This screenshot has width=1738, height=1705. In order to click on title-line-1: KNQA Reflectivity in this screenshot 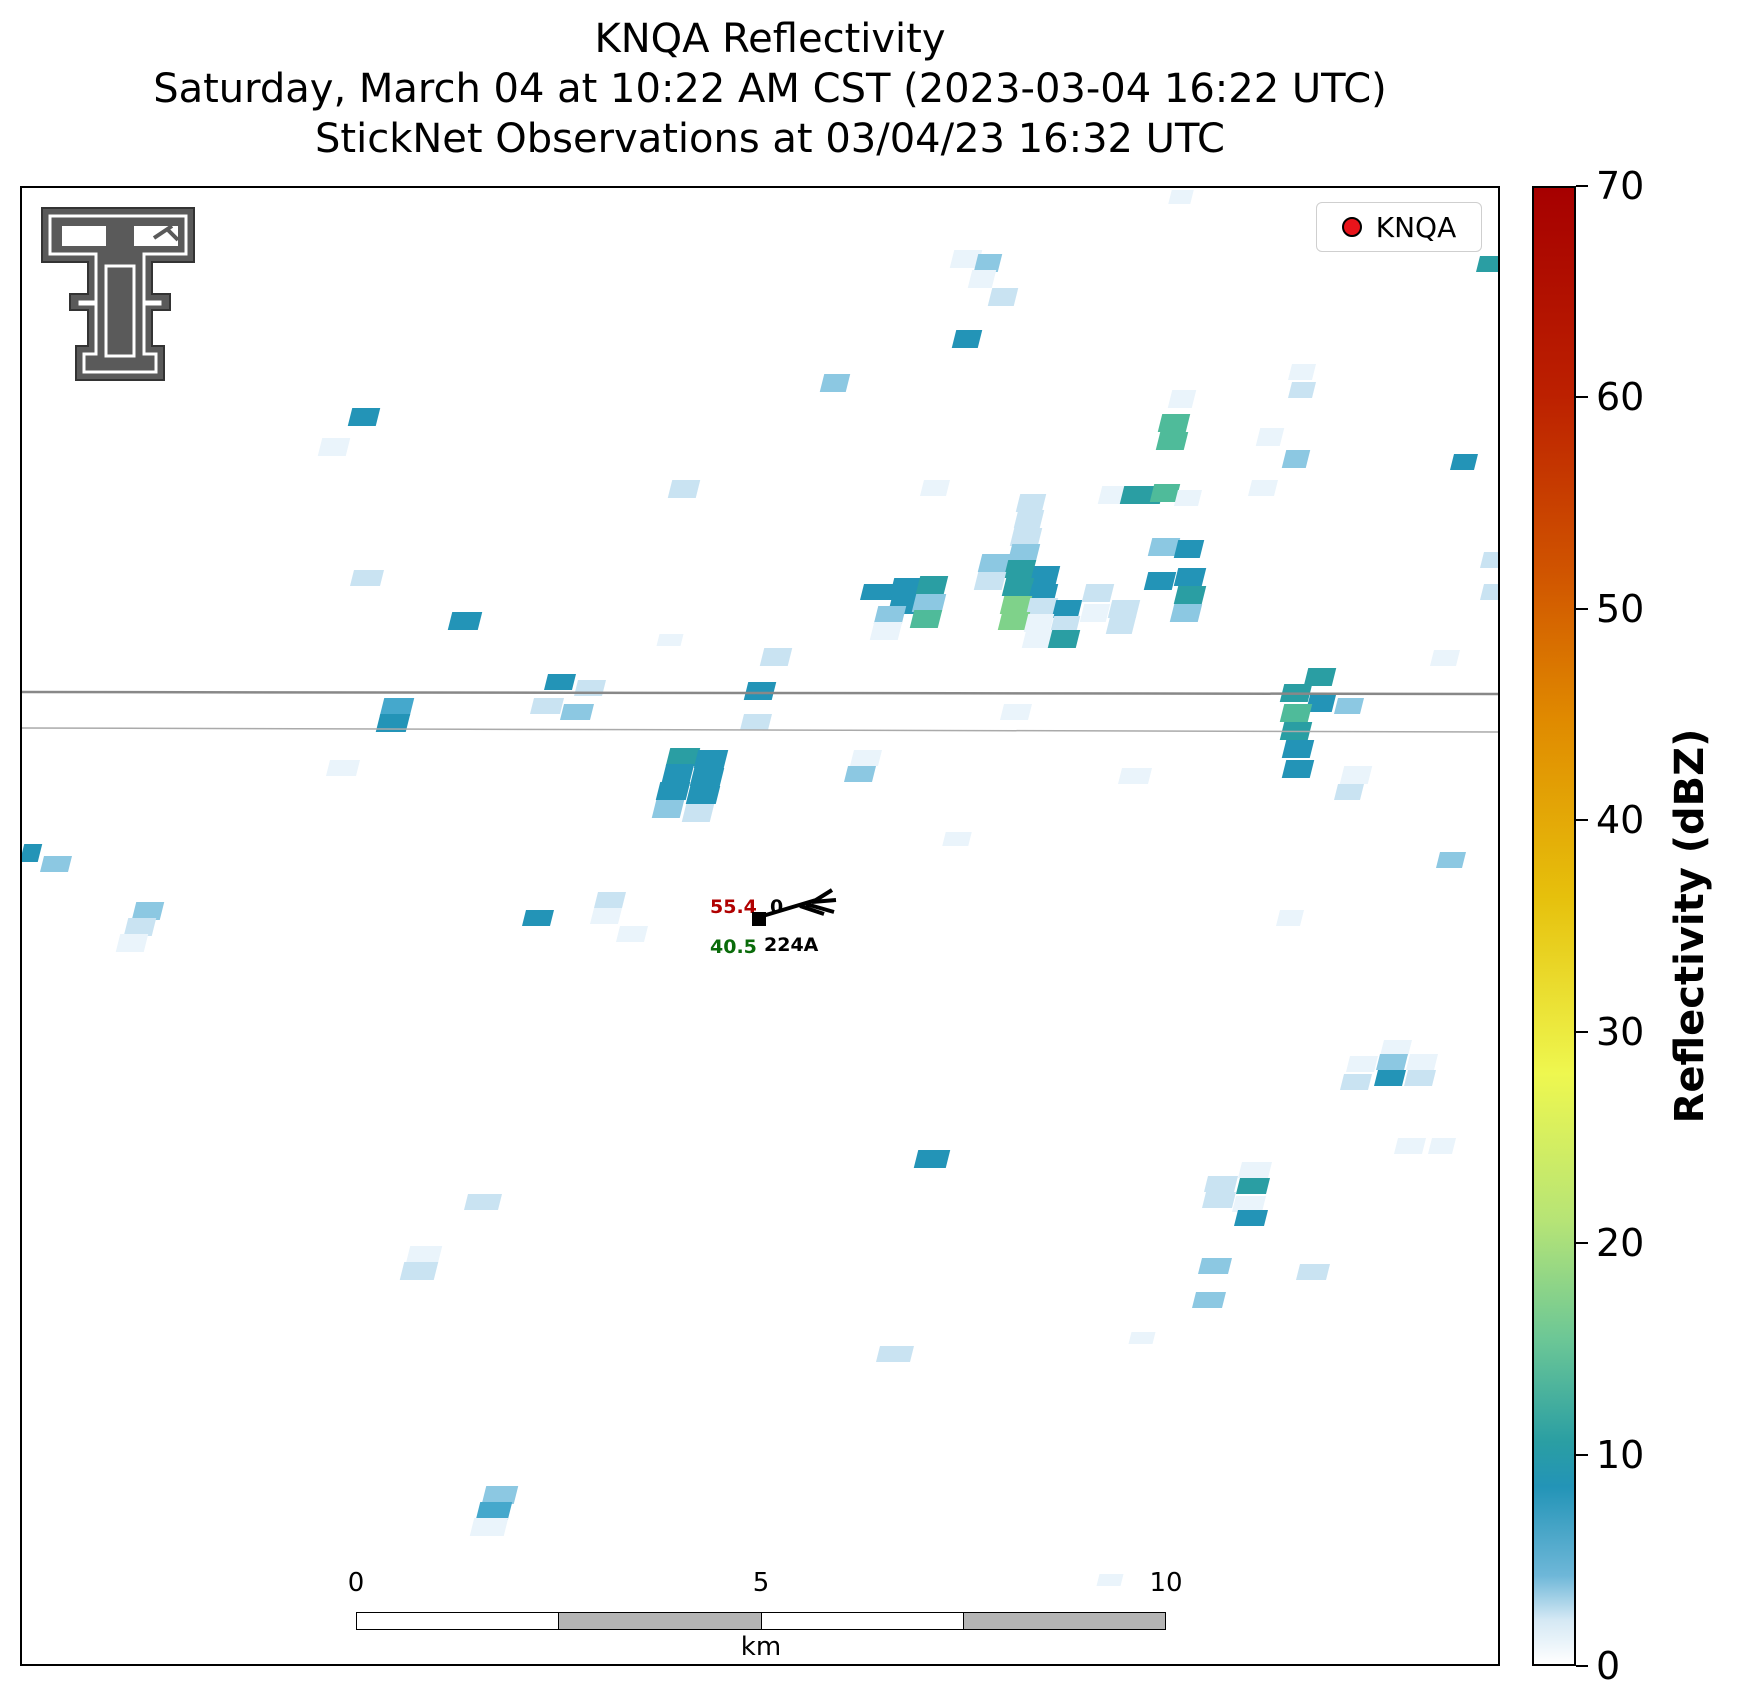, I will do `click(770, 39)`.